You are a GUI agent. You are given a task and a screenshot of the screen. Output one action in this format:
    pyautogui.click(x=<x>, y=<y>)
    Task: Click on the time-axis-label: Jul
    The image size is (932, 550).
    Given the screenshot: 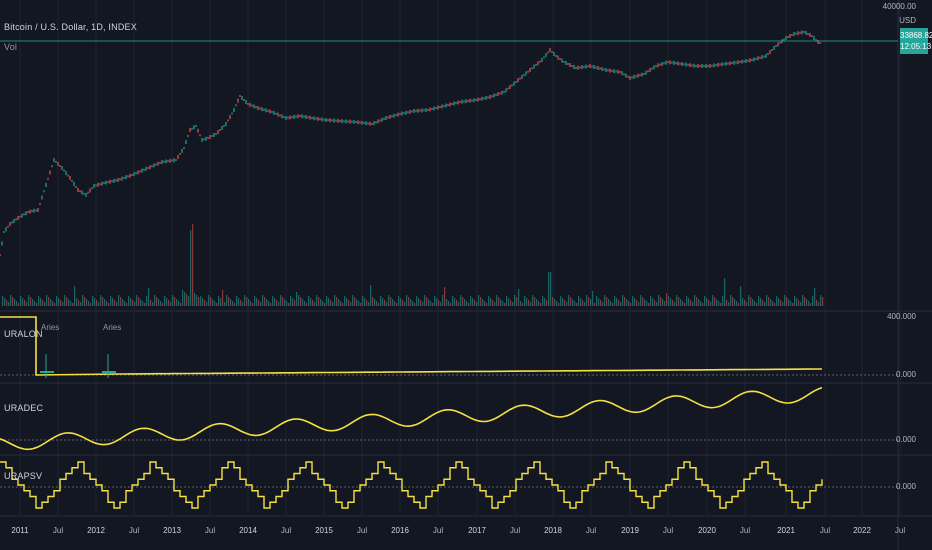 What is the action you would take?
    pyautogui.click(x=900, y=530)
    